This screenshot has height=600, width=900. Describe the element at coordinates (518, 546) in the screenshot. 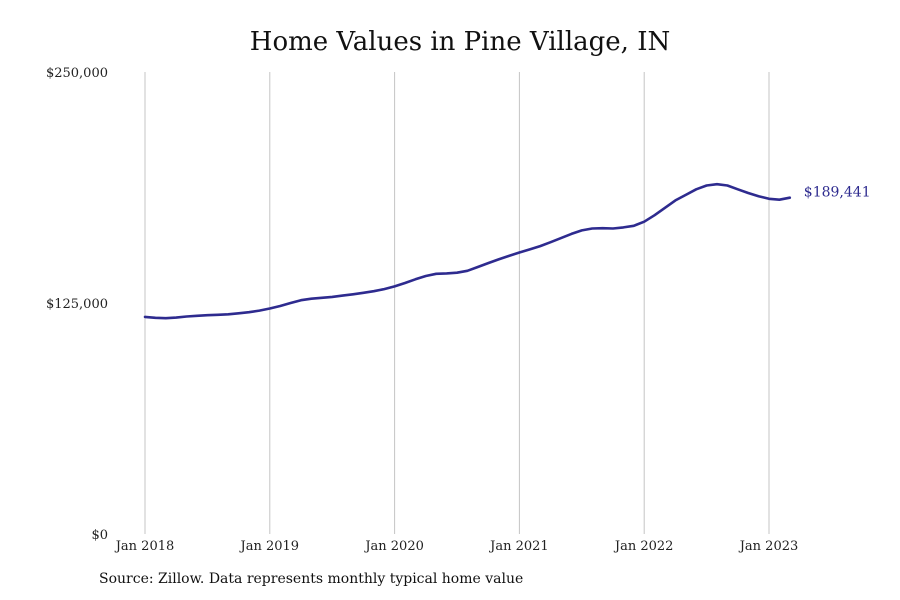

I see `x-tick-label: Jan 2021` at that location.